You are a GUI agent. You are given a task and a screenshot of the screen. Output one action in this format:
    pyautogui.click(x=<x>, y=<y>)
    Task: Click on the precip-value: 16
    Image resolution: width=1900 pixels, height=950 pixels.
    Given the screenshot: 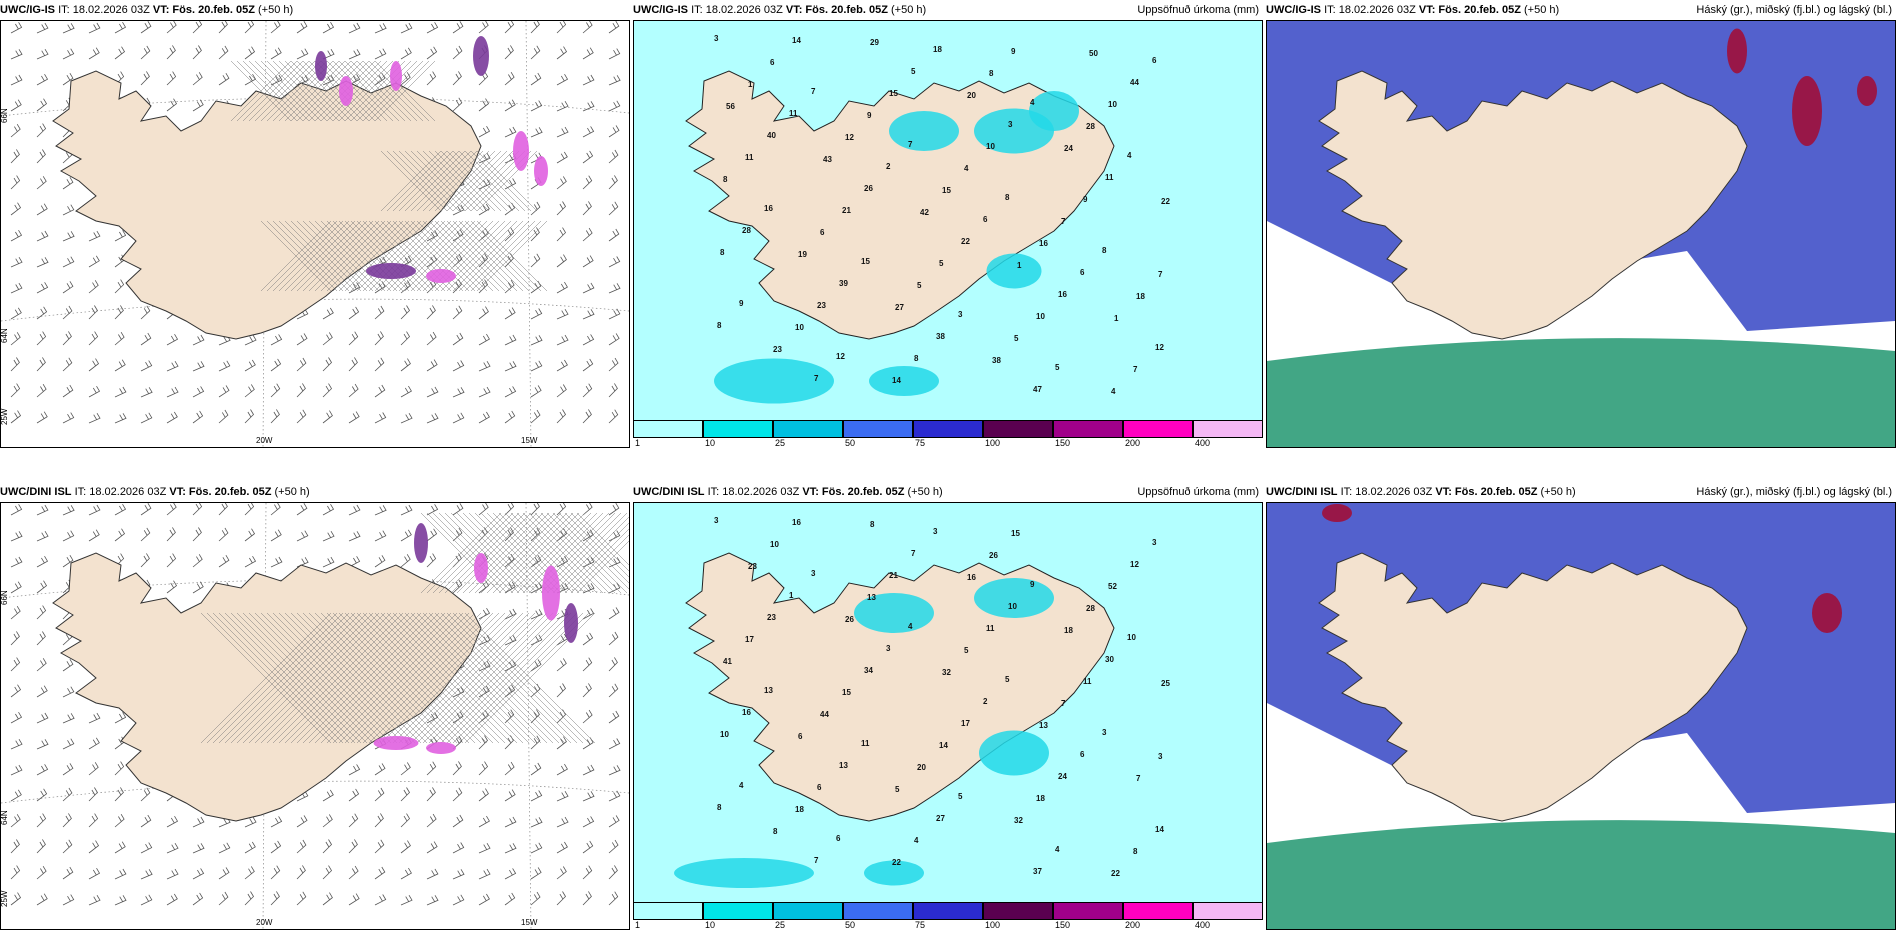 What is the action you would take?
    pyautogui.click(x=768, y=208)
    